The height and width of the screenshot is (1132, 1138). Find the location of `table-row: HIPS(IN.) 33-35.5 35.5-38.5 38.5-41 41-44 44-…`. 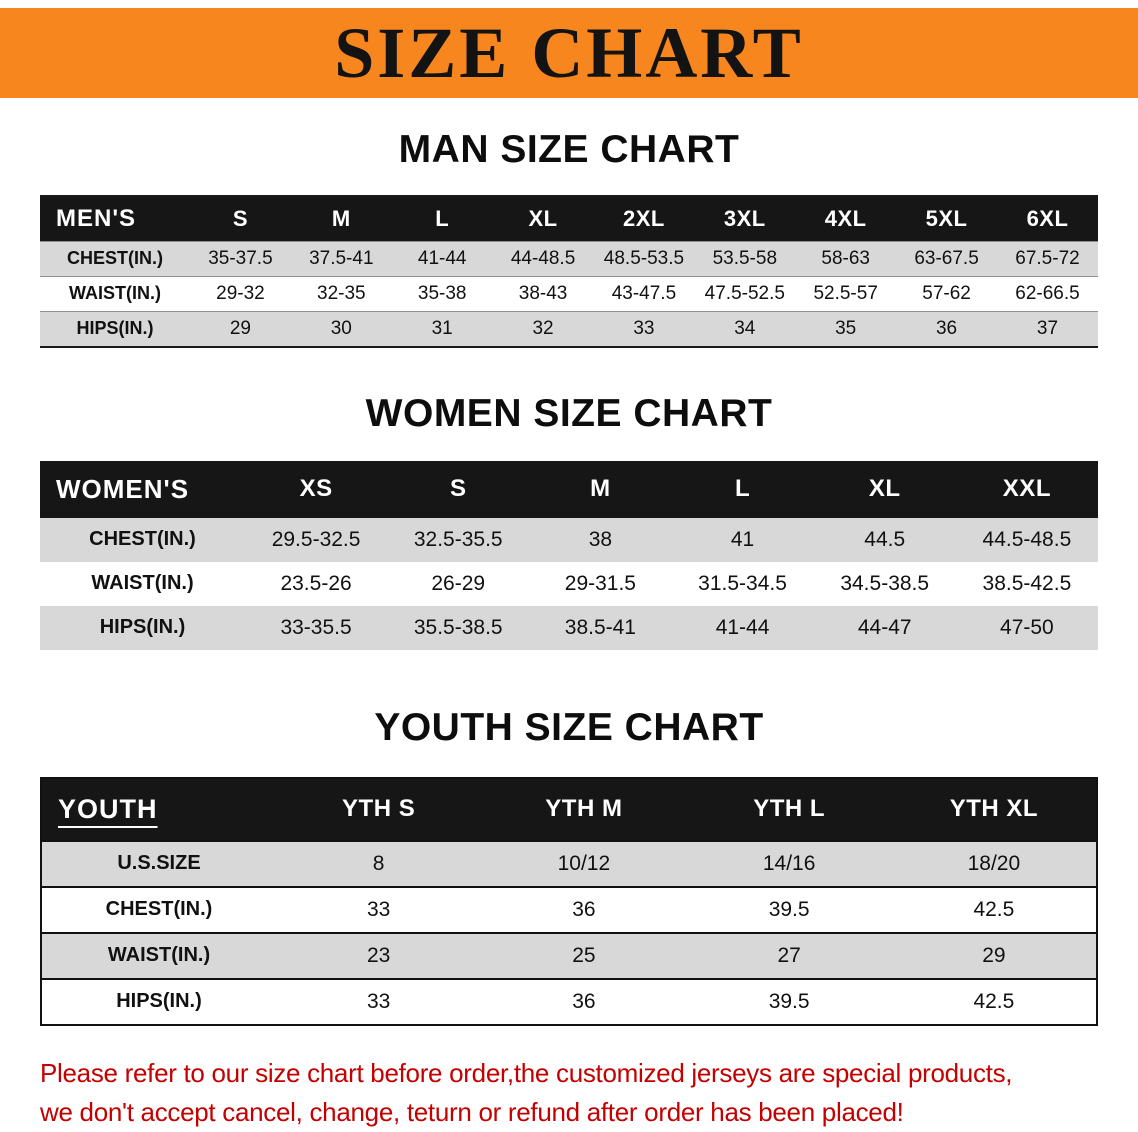

table-row: HIPS(IN.) 33-35.5 35.5-38.5 38.5-41 41-44 44-… is located at coordinates (569, 627).